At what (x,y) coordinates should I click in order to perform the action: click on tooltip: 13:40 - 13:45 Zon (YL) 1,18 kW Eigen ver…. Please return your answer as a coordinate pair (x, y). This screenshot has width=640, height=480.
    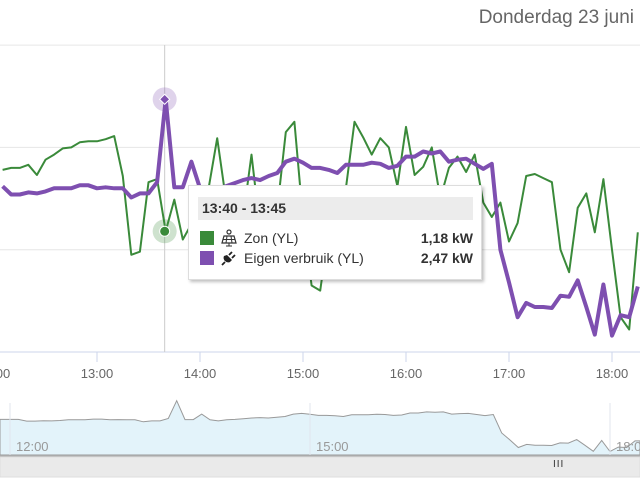
    Looking at the image, I should click on (335, 232).